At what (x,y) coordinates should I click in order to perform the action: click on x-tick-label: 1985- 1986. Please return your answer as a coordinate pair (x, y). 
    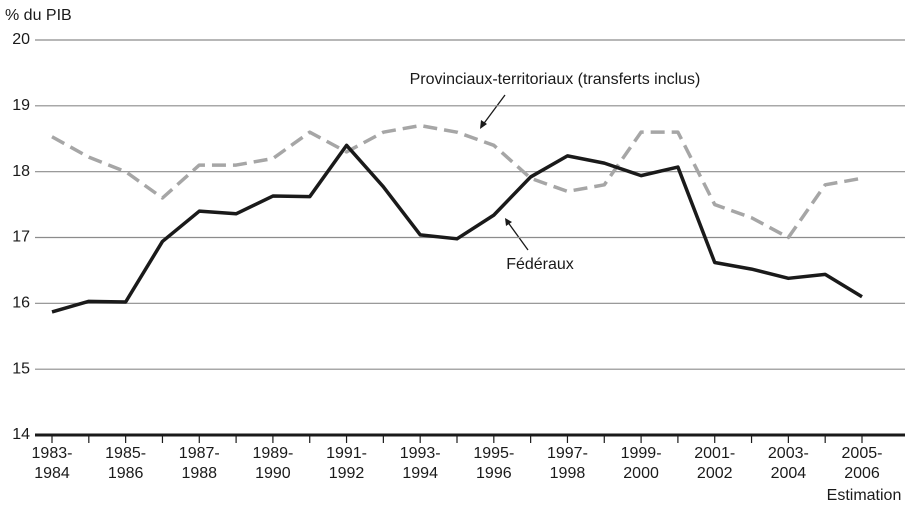
    Looking at the image, I should click on (126, 463).